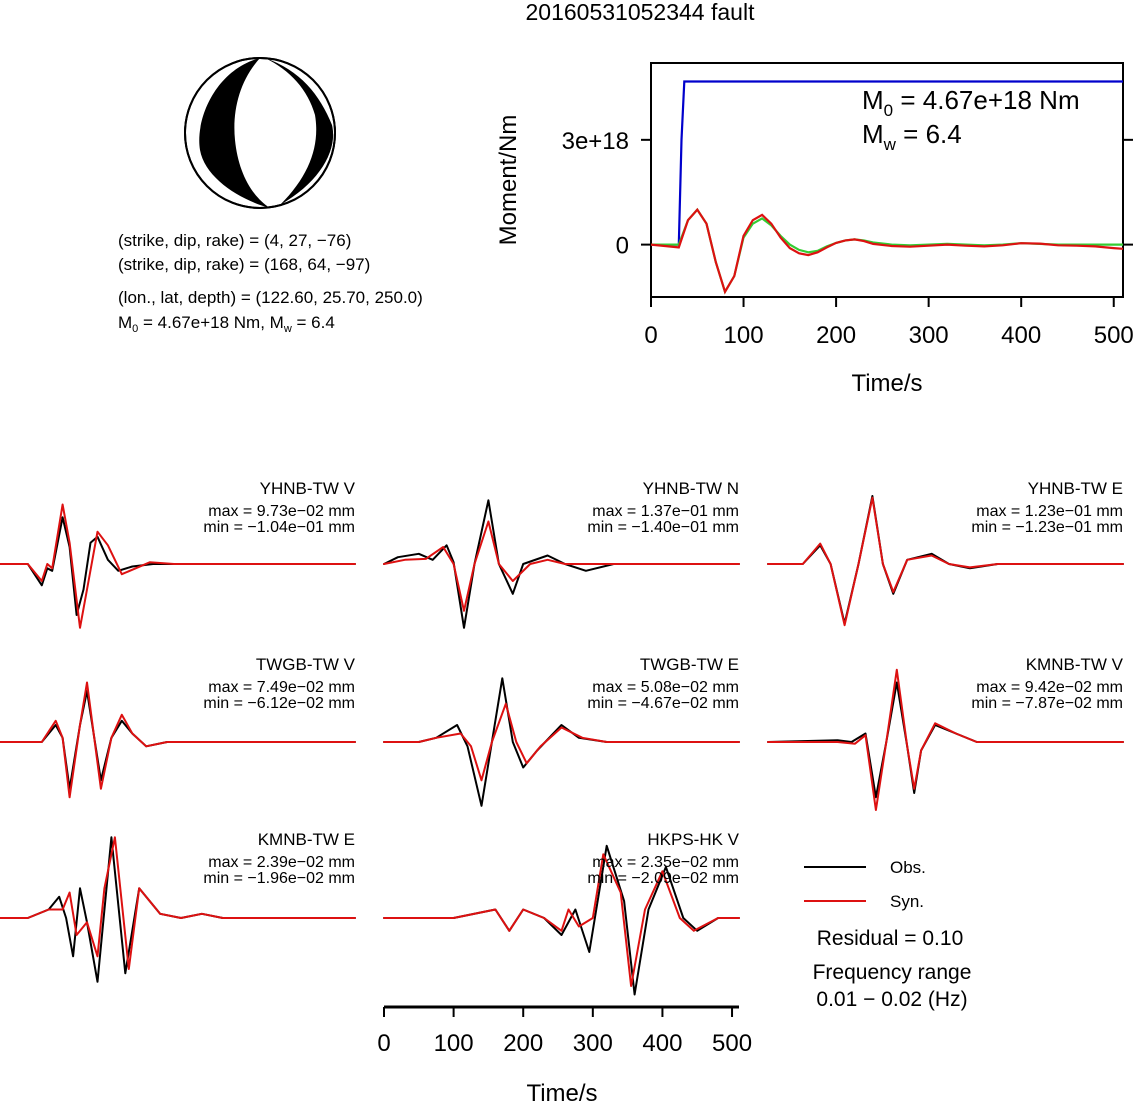 The image size is (1137, 1104). Describe the element at coordinates (1049, 511) in the screenshot. I see `trace-max-label: max = 1.23e−01 mm` at that location.